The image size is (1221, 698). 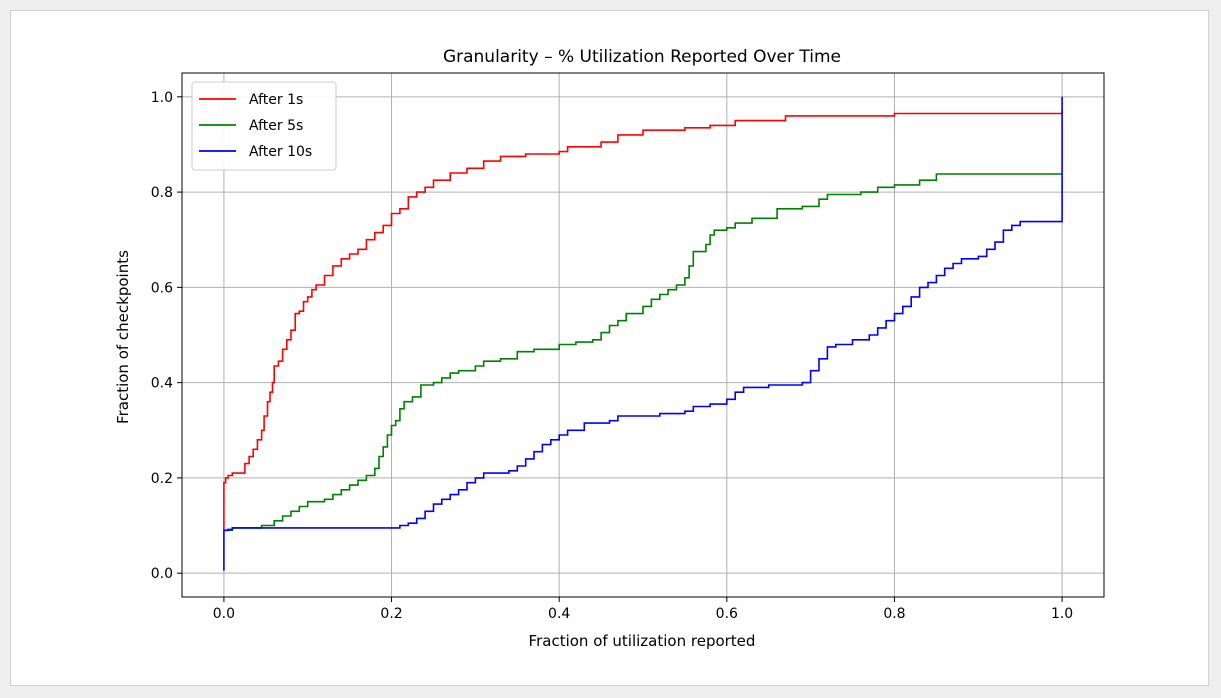 I want to click on x-tick-label: 1.0, so click(x=1062, y=614).